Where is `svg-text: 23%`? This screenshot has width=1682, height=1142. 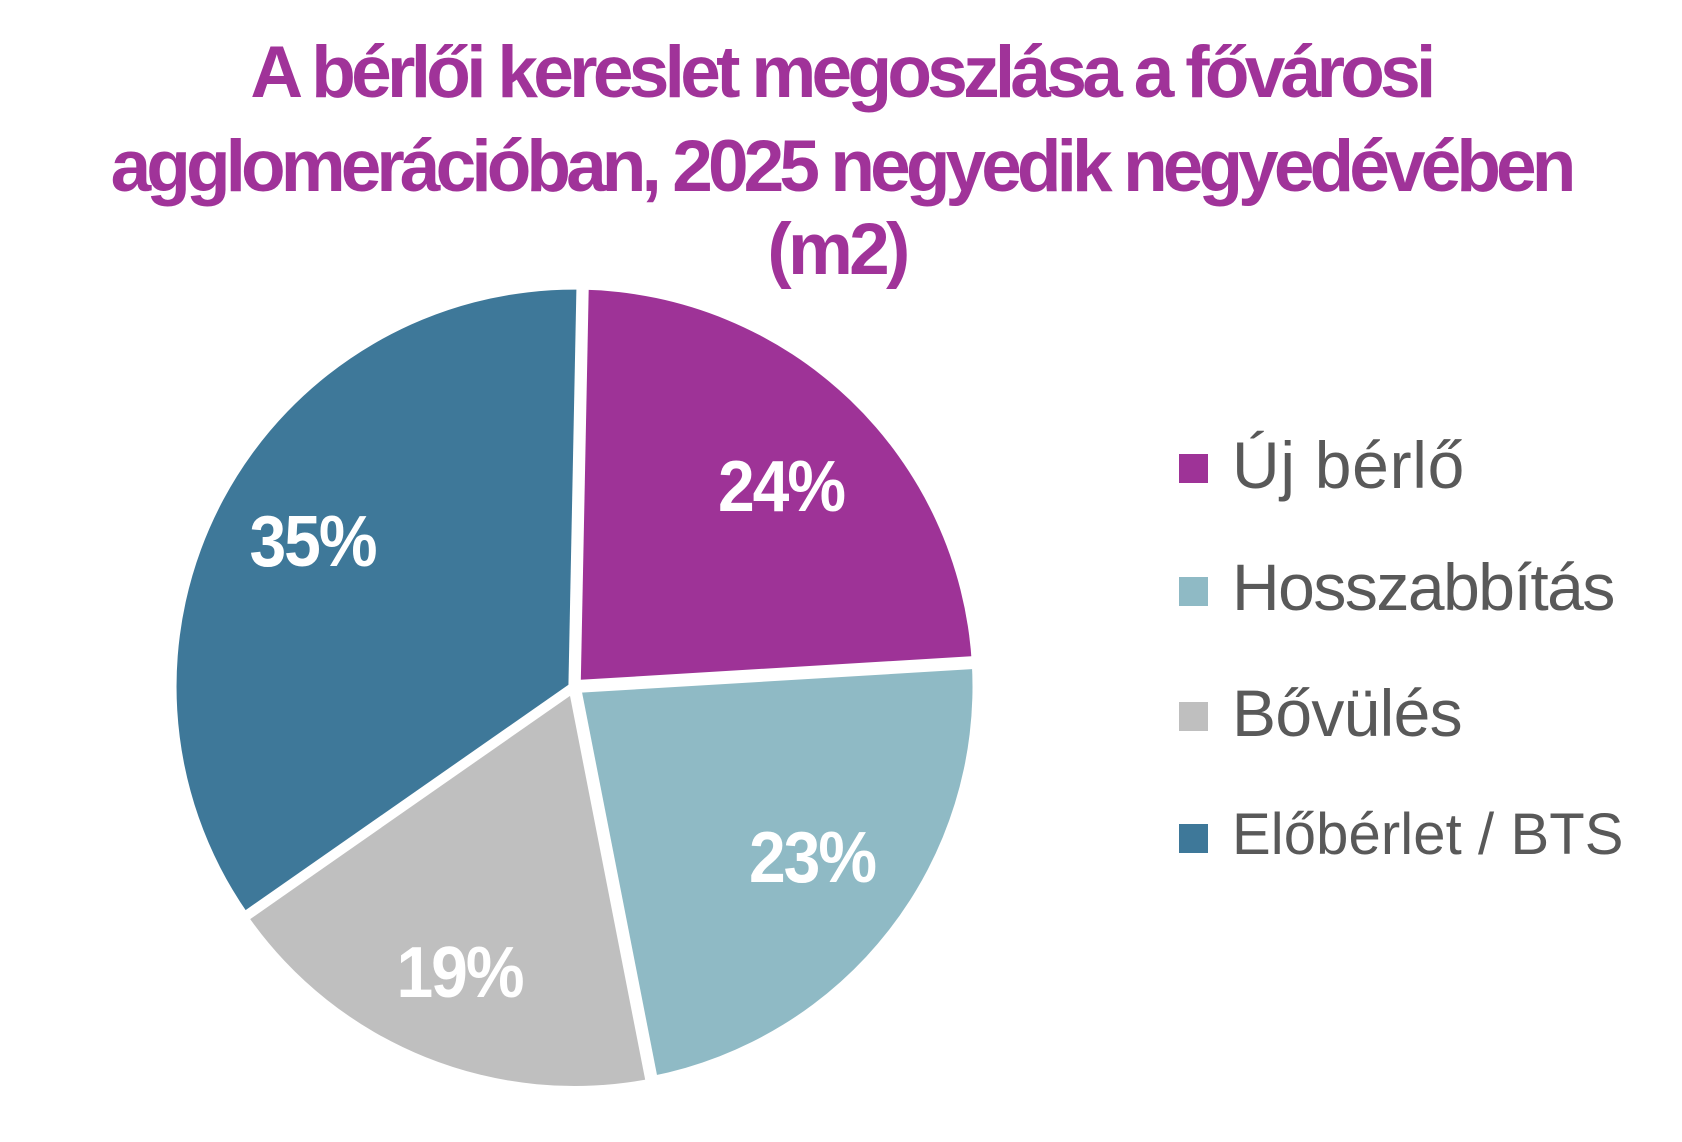 svg-text: 23% is located at coordinates (812, 857).